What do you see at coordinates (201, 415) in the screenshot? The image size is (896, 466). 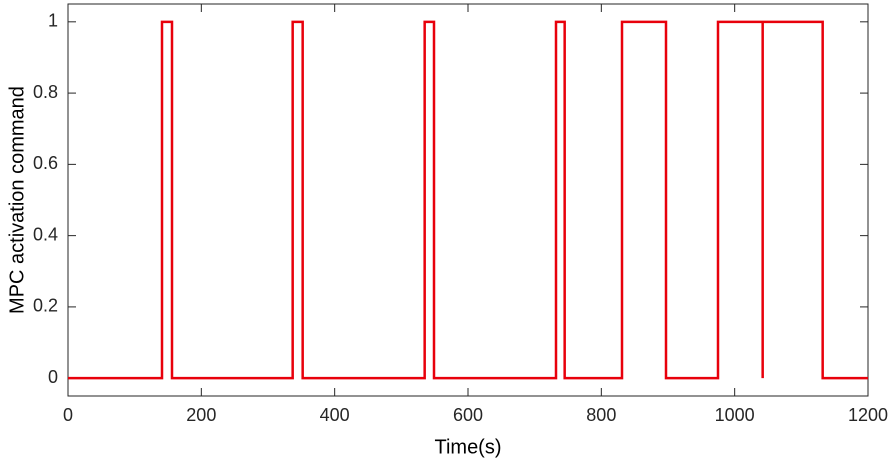 I see `x-tick-label: 200` at bounding box center [201, 415].